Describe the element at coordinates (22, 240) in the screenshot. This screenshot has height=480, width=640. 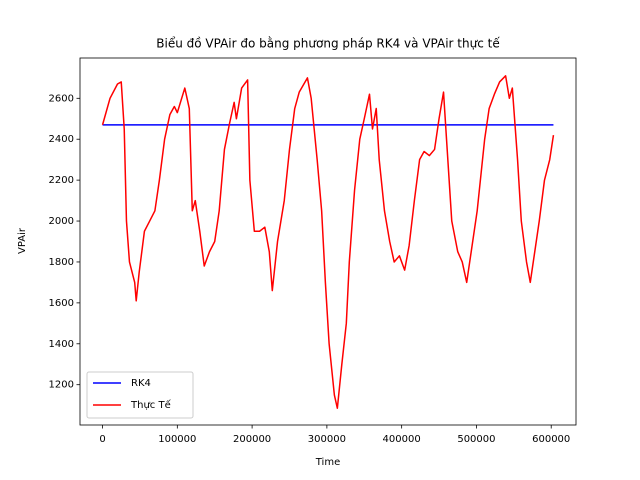
I see `y-axis-label: VPAir` at that location.